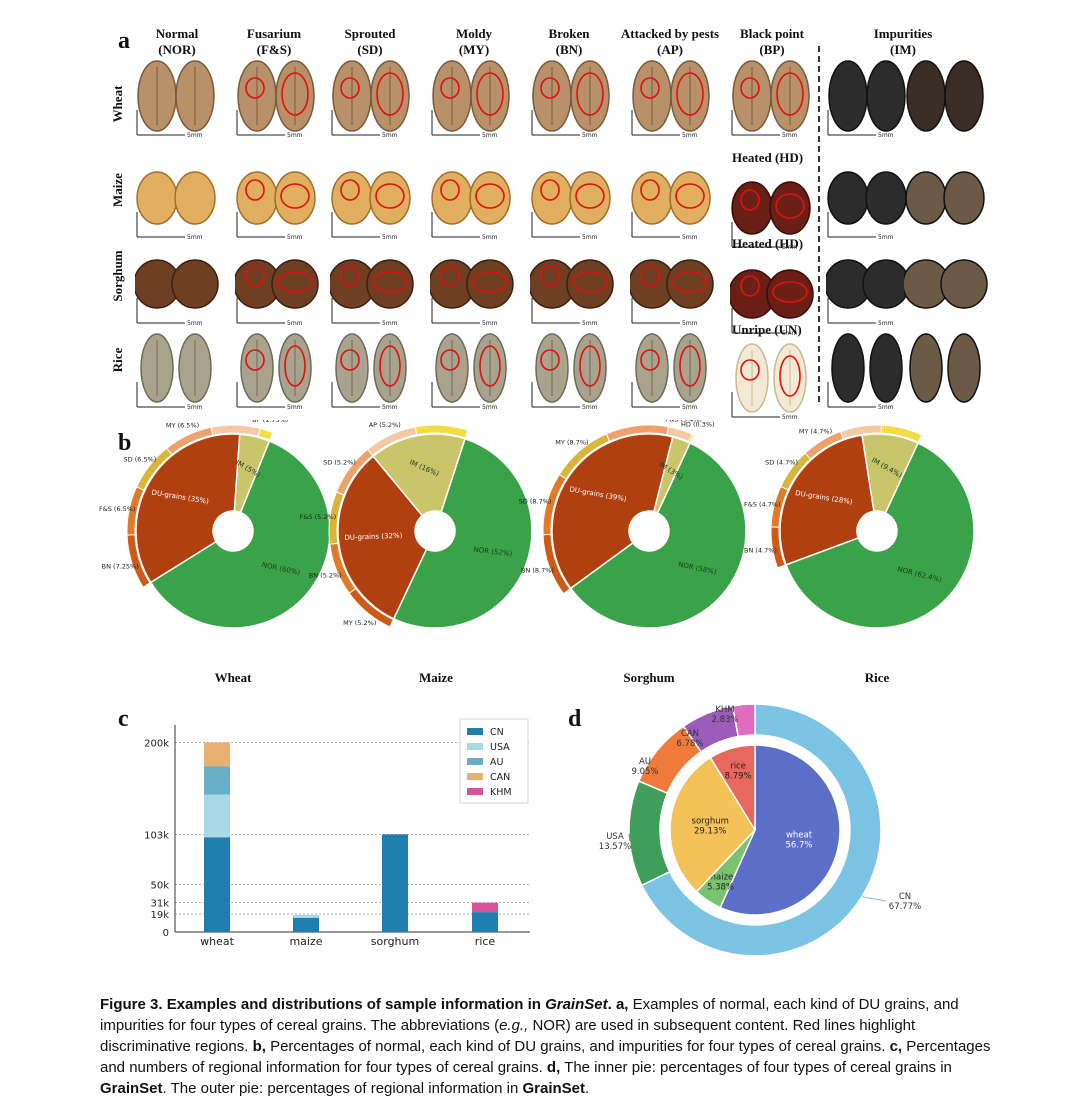 This screenshot has width=1080, height=1114. What do you see at coordinates (339, 463) in the screenshot?
I see `donut-outer-label: SD (5.2%)` at bounding box center [339, 463].